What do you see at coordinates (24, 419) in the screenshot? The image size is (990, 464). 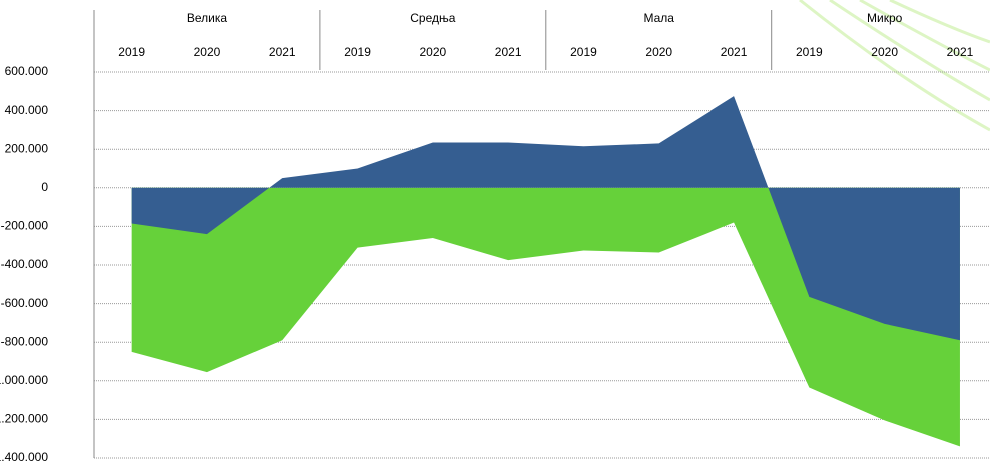 I see `y-tick-label: -1.200.000` at bounding box center [24, 419].